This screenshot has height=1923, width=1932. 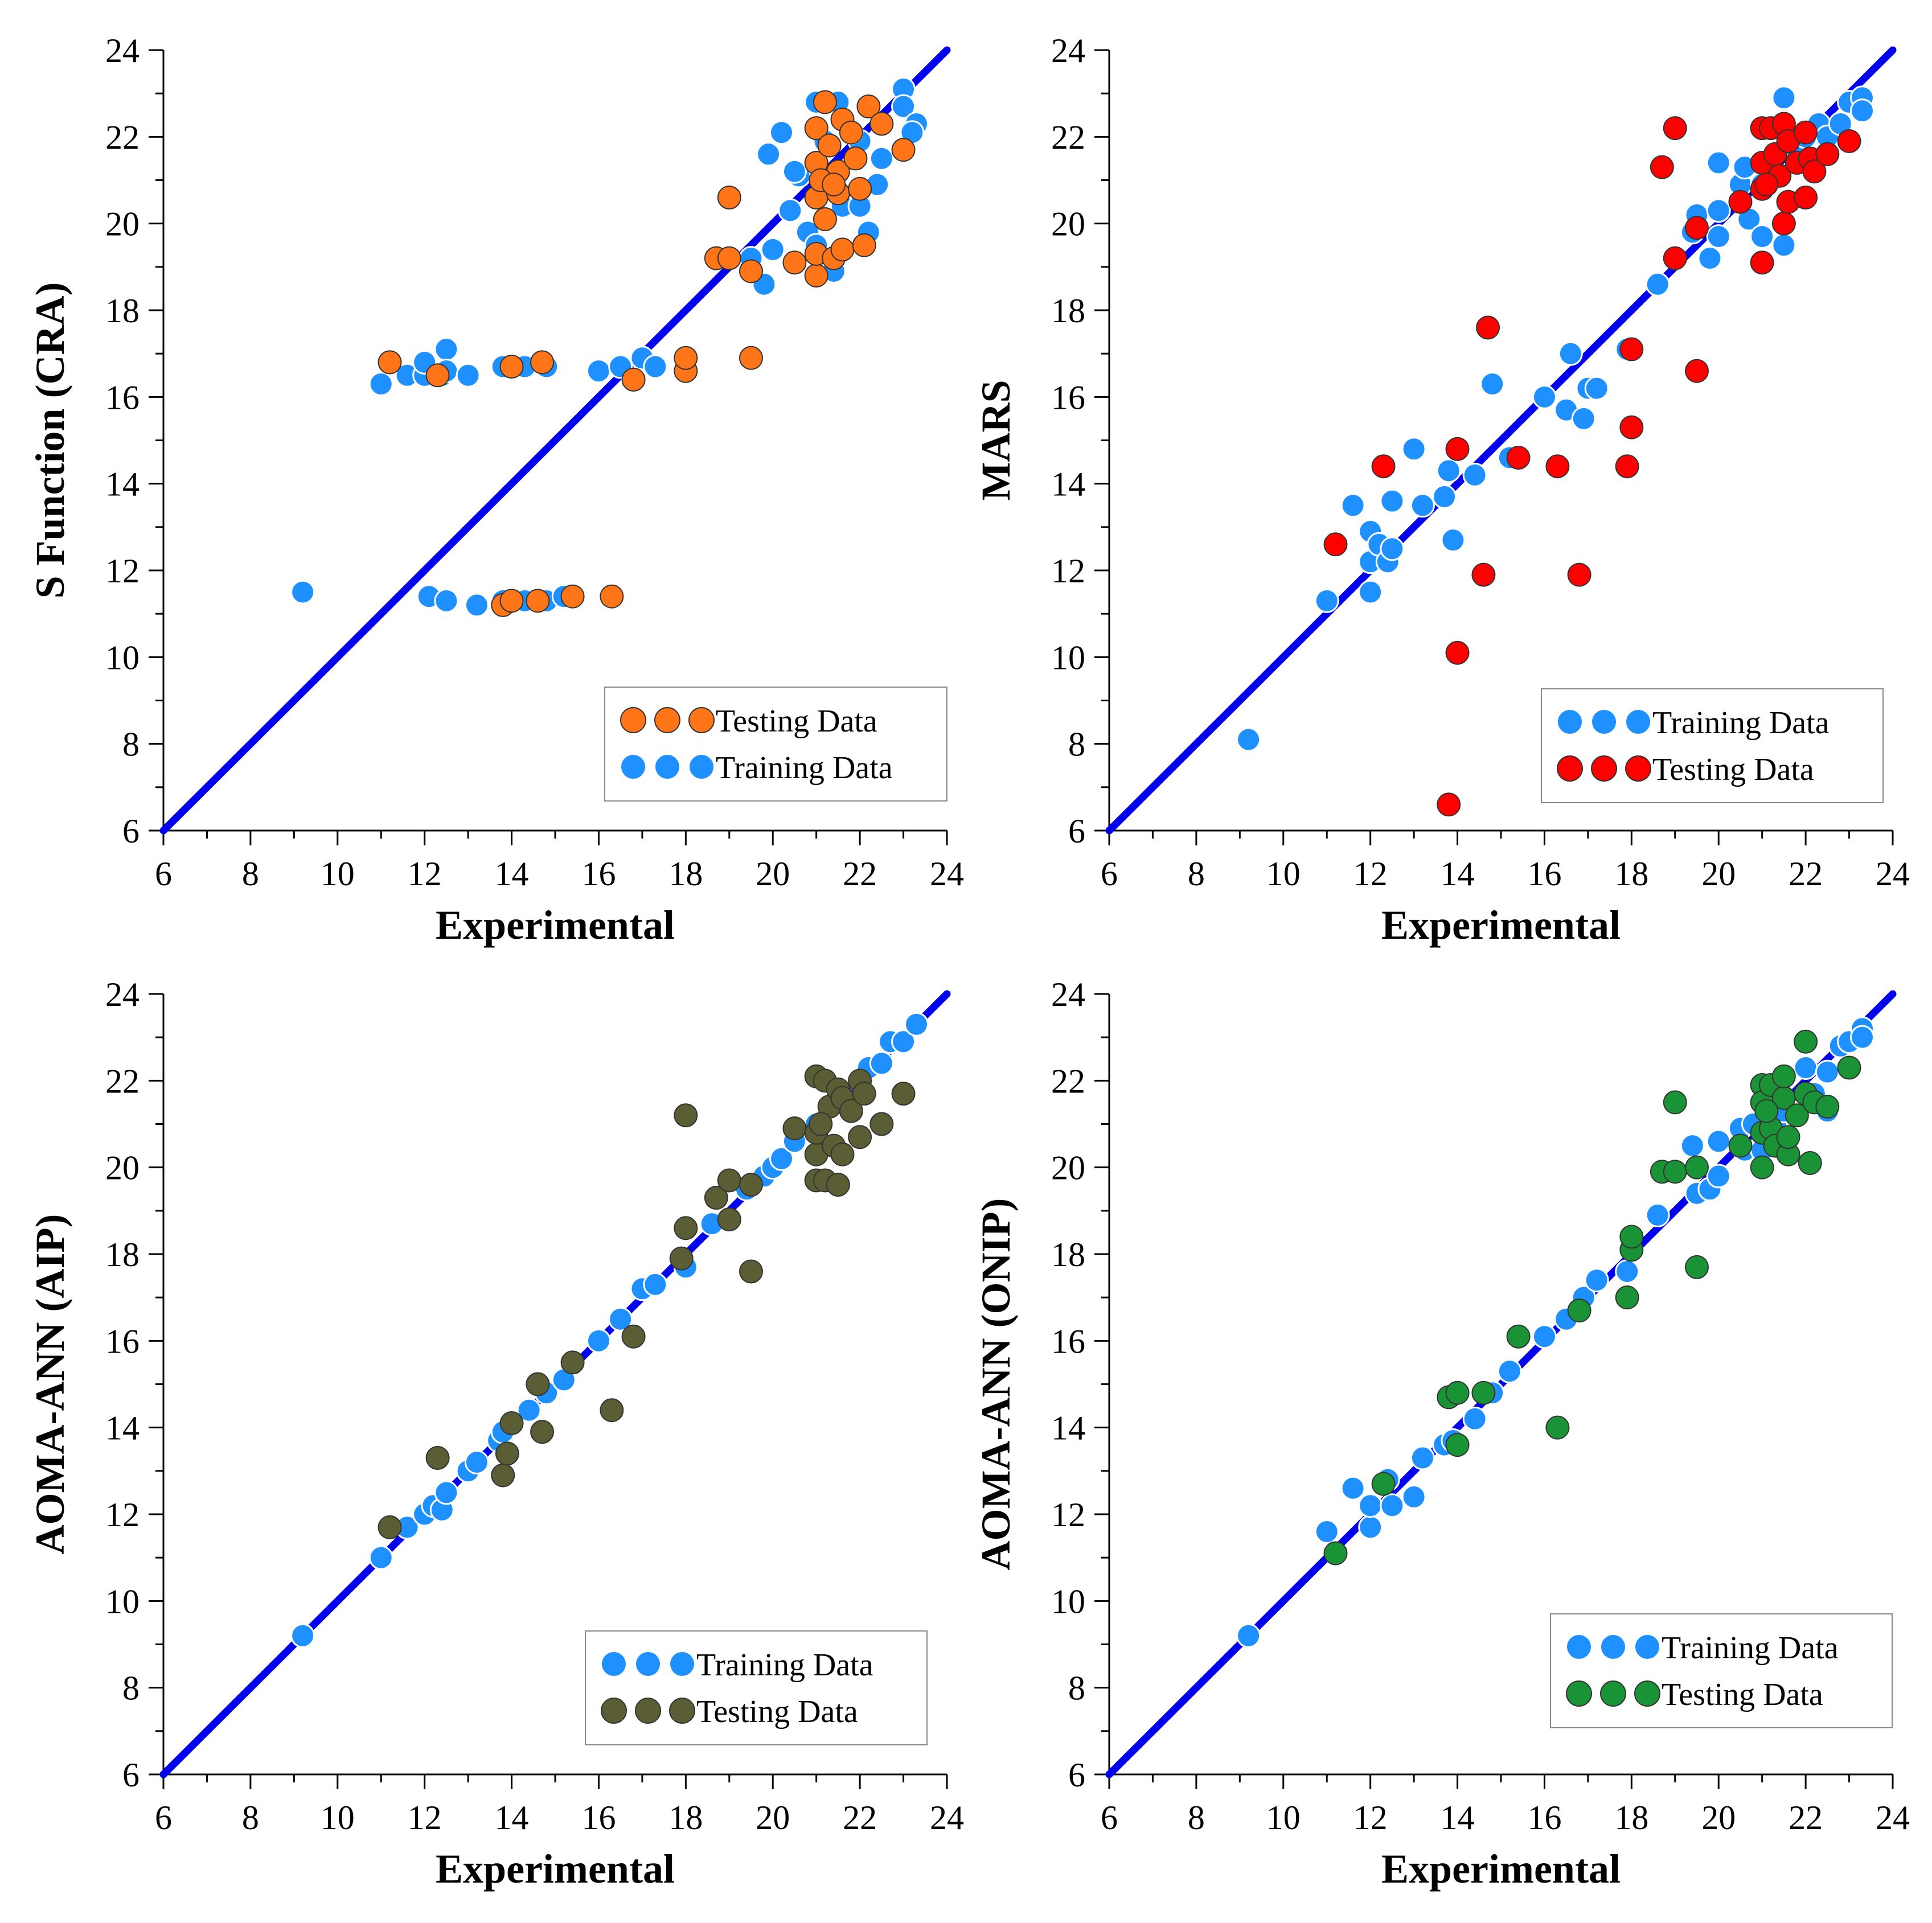 I want to click on y-axis-title: MARS, so click(x=996, y=440).